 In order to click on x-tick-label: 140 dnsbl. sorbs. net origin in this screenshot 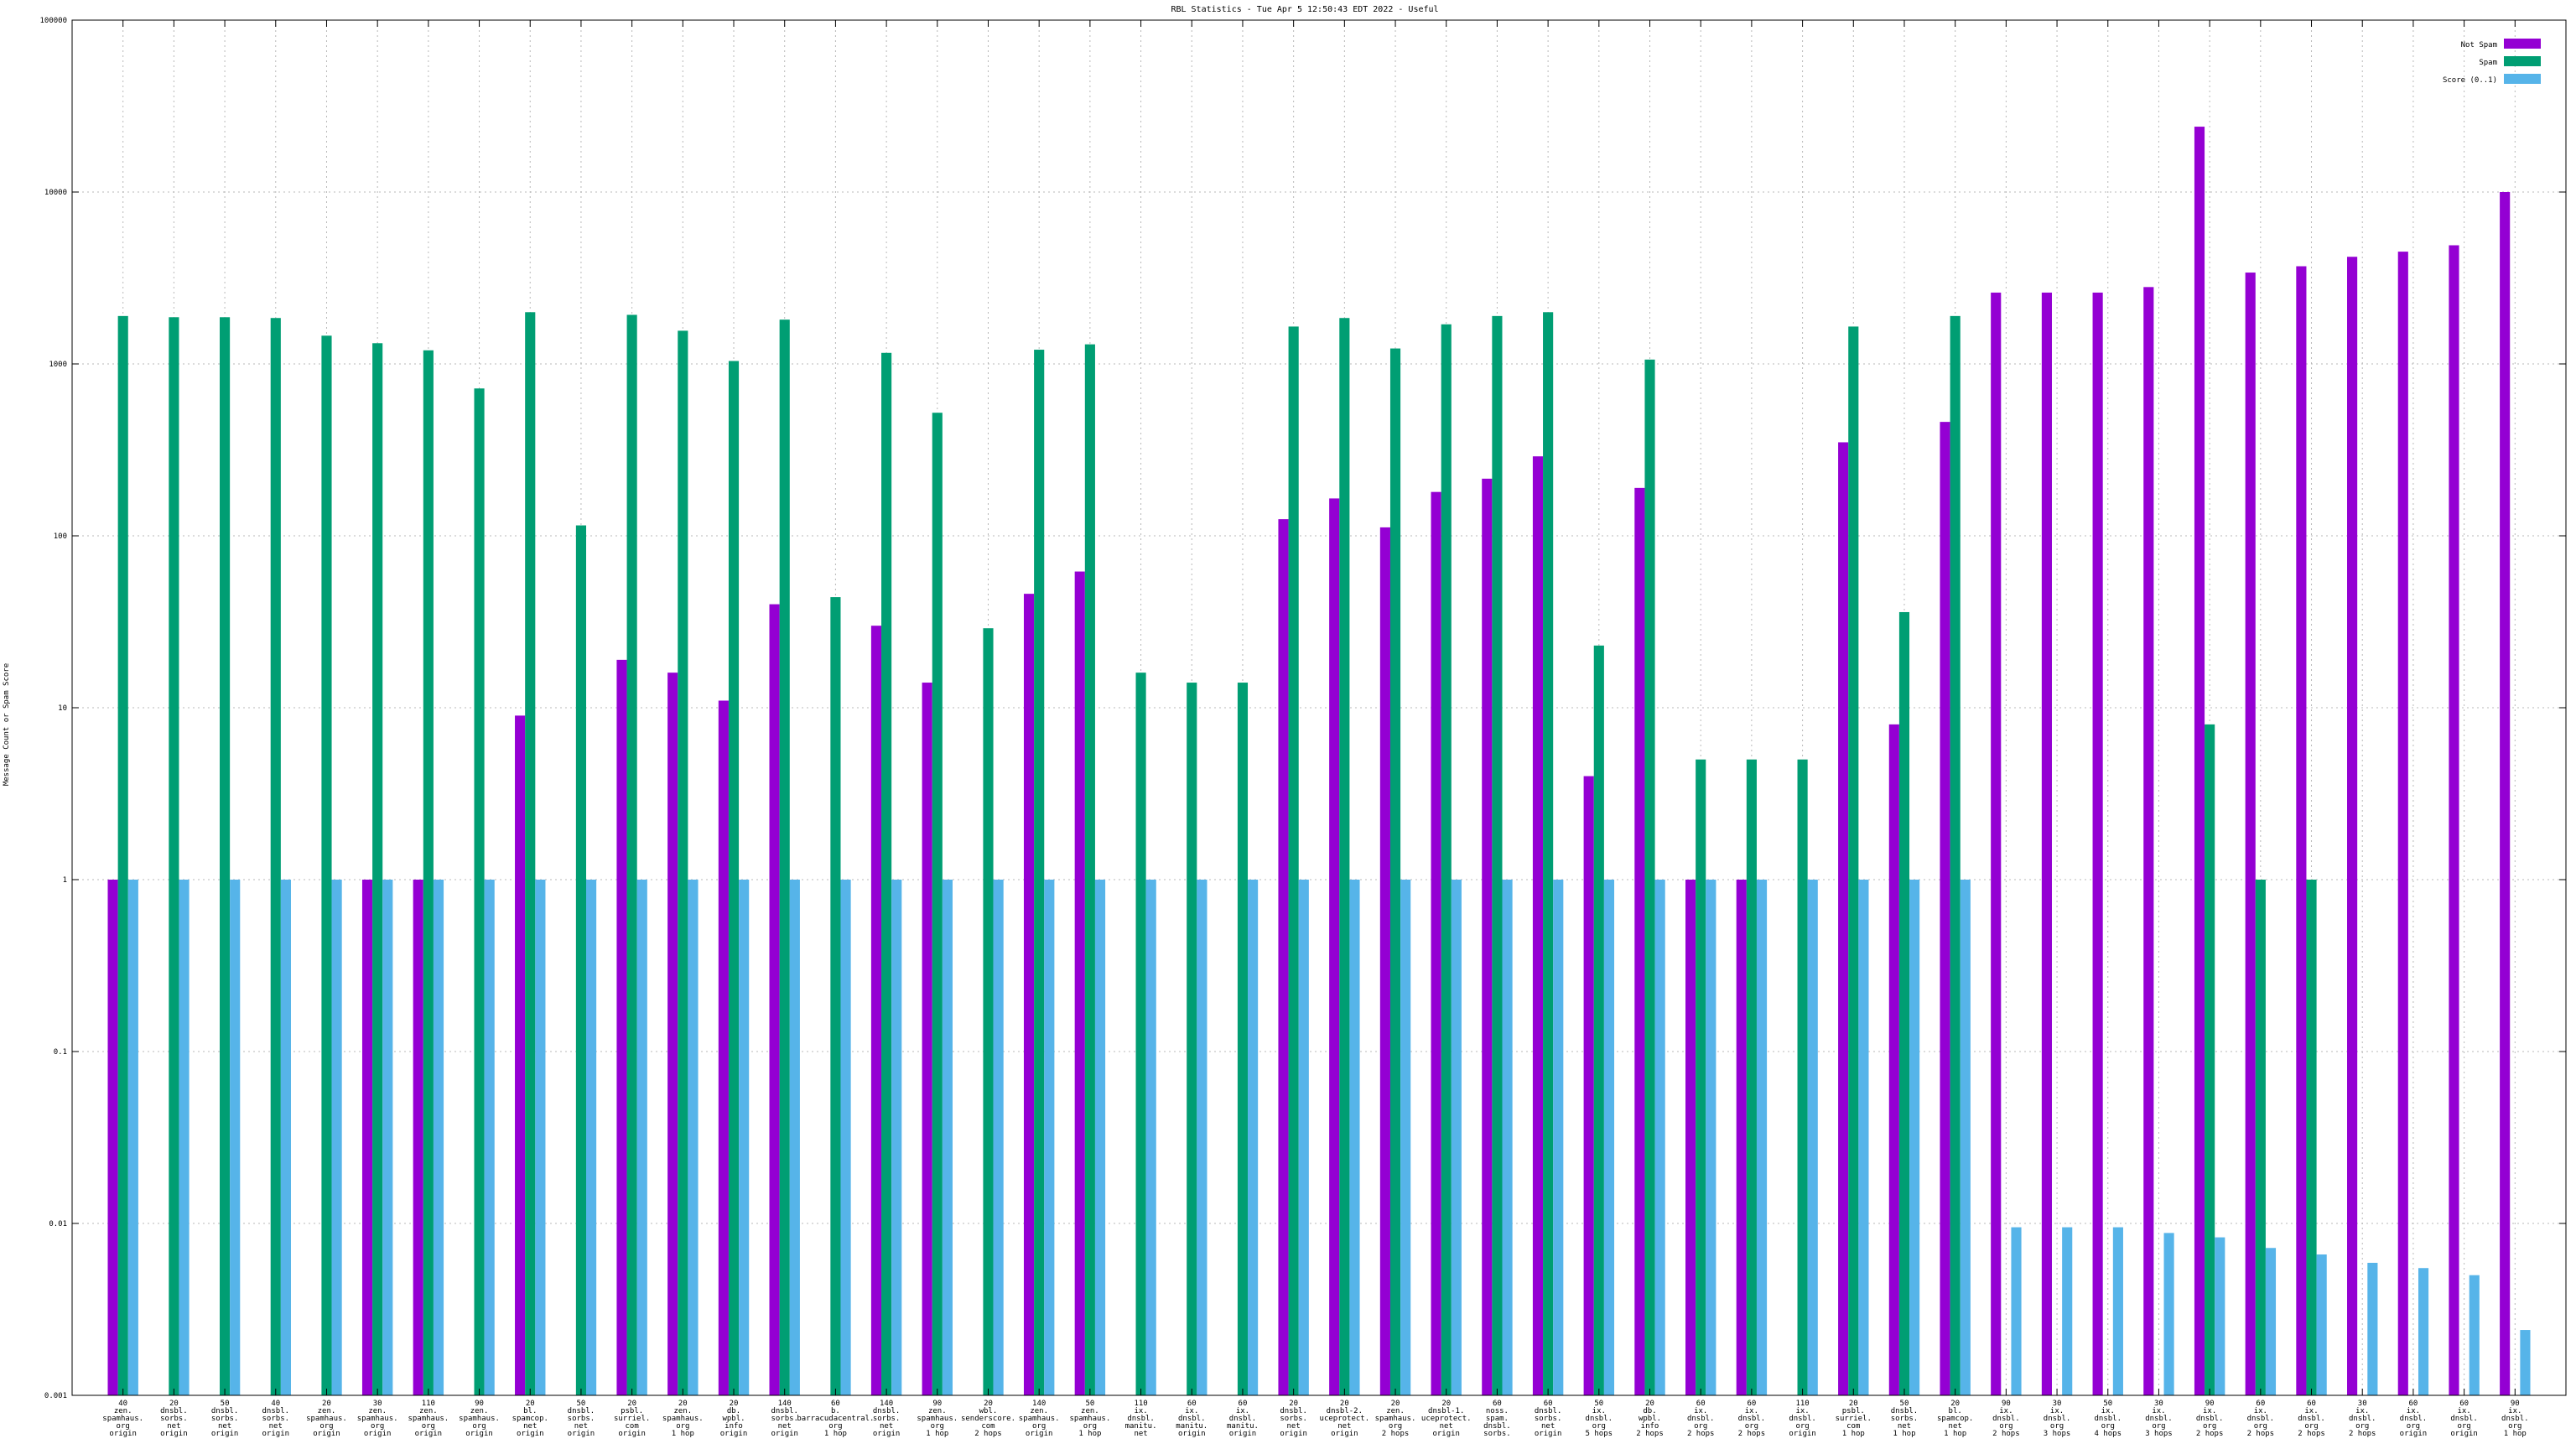, I will do `click(784, 1419)`.